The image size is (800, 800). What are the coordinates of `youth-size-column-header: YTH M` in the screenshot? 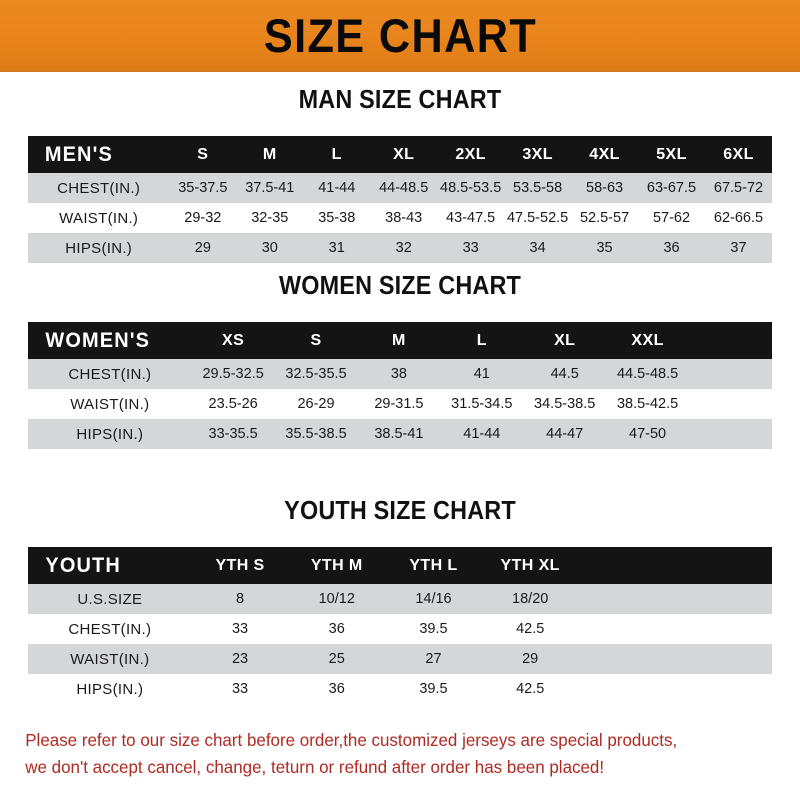 It's located at (336, 565).